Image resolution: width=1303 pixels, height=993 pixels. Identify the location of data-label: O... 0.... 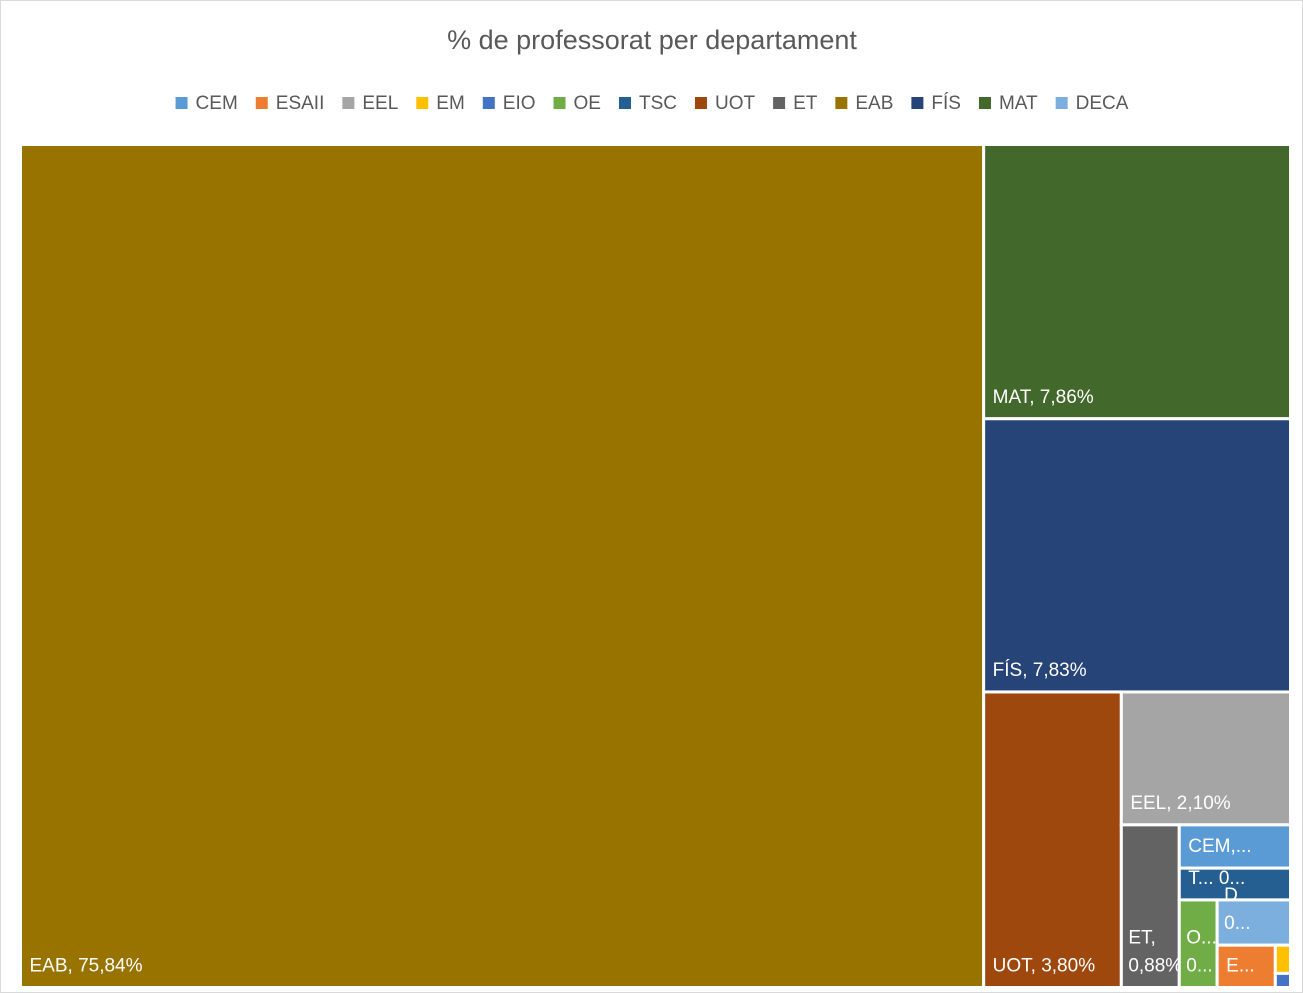
(1201, 952).